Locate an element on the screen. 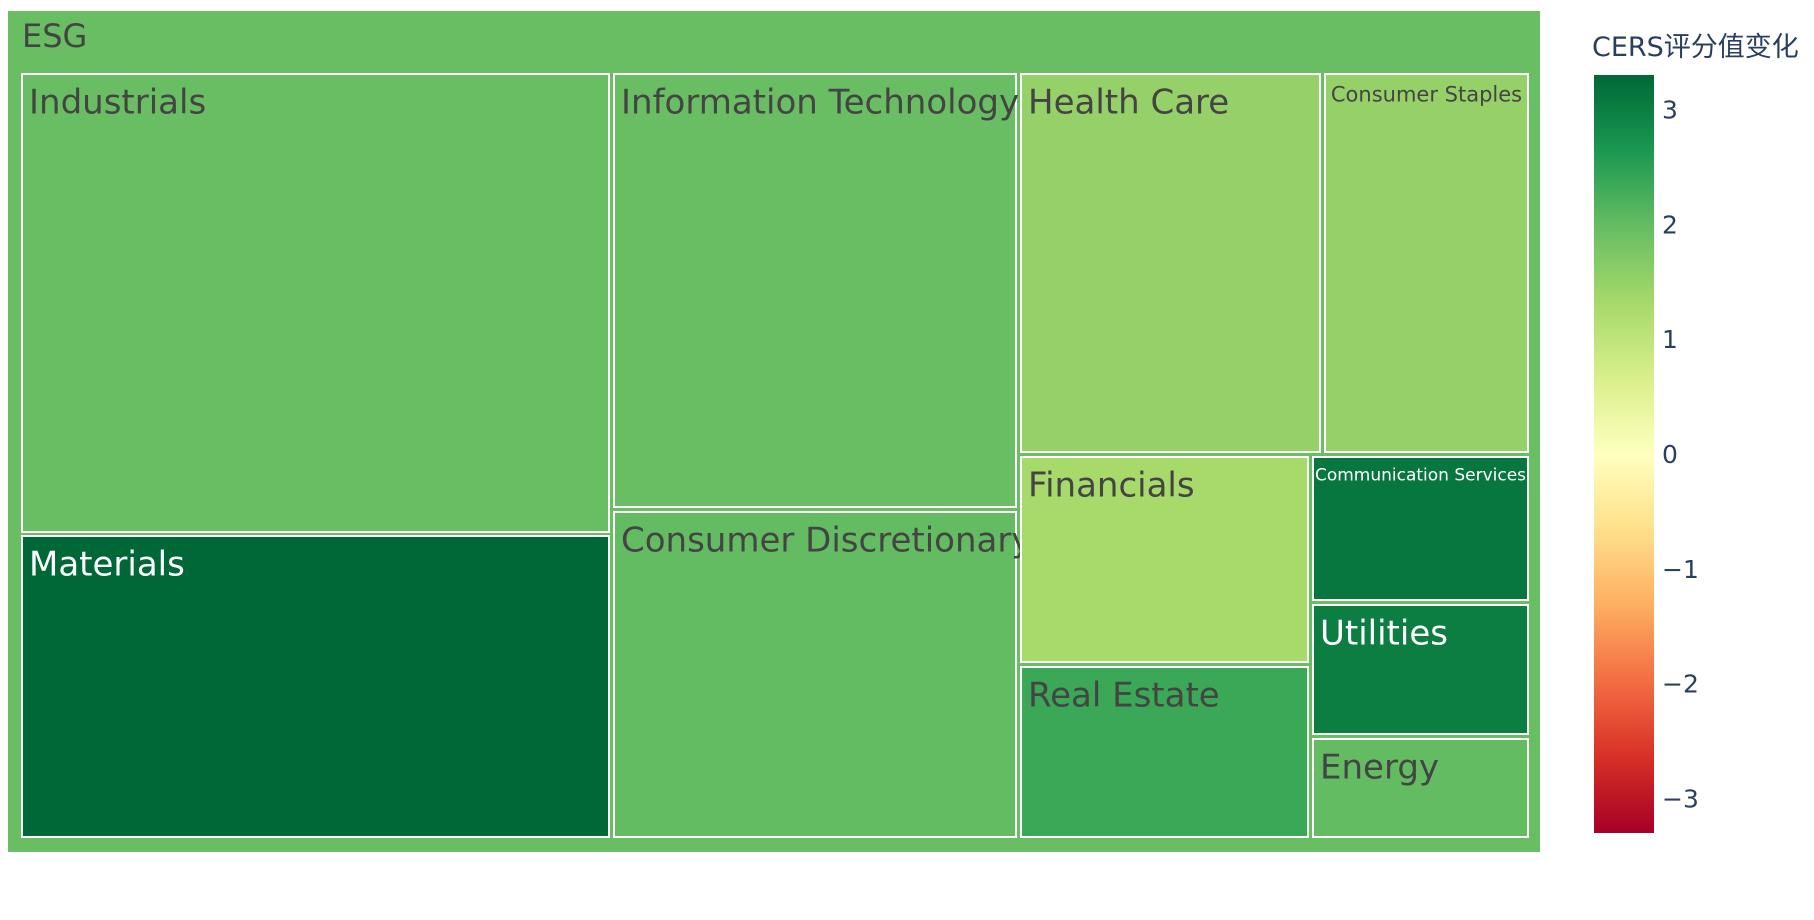 The height and width of the screenshot is (920, 1814). treemap-tile-health-care: Health Care is located at coordinates (1170, 263).